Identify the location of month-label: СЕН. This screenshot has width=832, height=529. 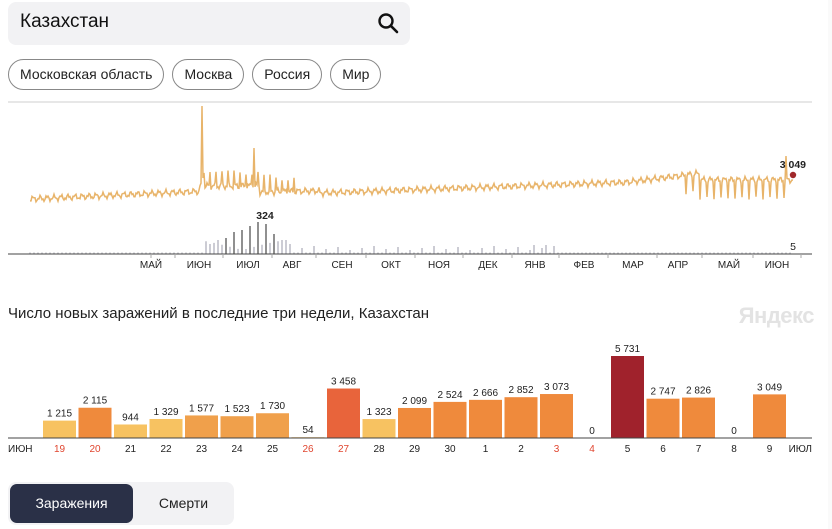
(341, 265).